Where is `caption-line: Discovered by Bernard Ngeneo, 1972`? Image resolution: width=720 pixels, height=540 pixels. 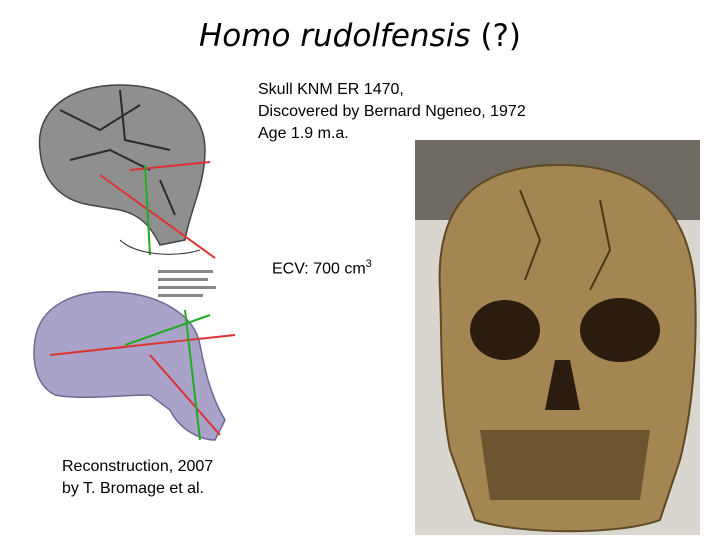 caption-line: Discovered by Bernard Ngeneo, 1972 is located at coordinates (392, 111).